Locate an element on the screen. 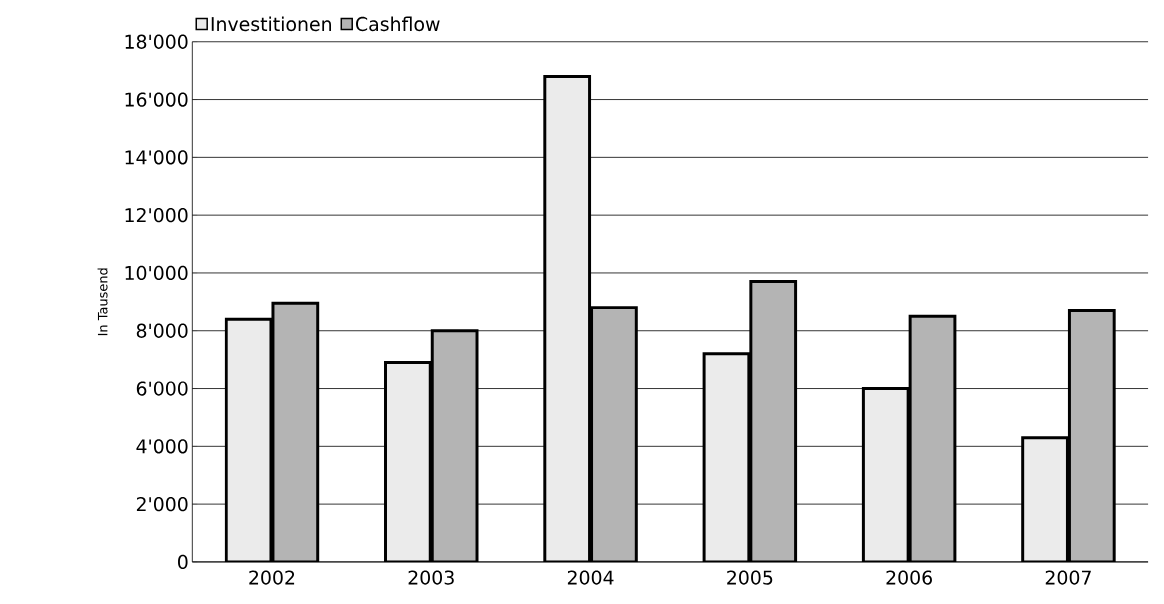  y-axis-title: In Tausend is located at coordinates (102, 302).